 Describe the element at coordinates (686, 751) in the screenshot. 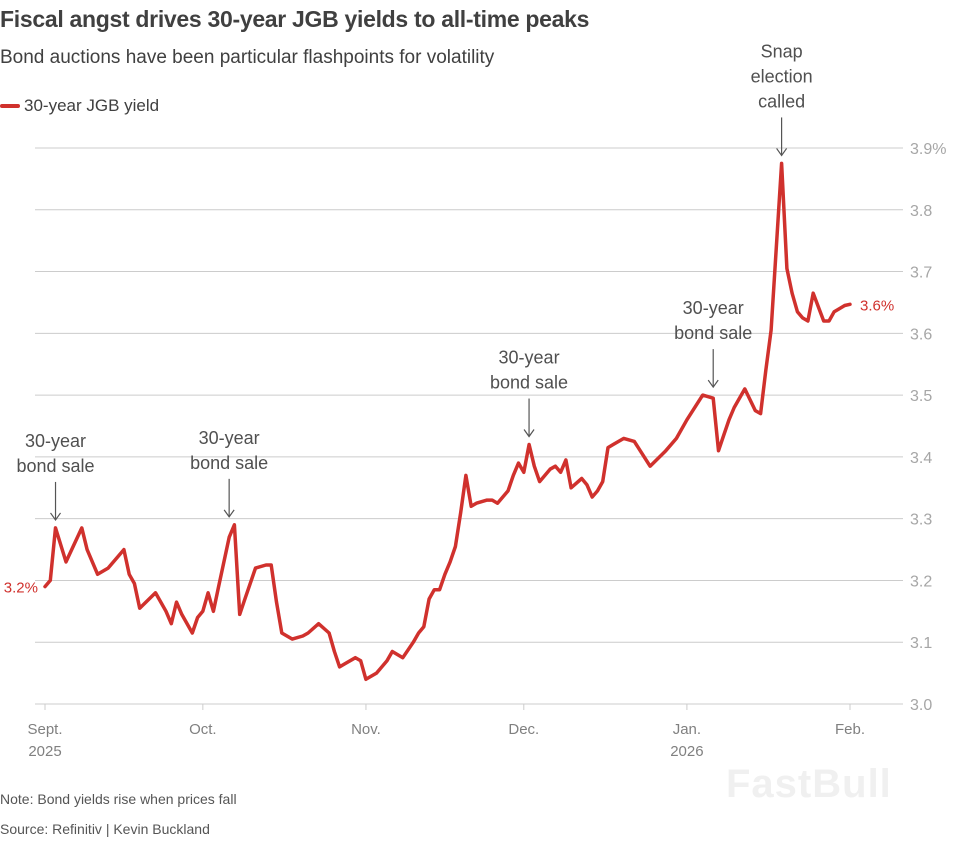

I see `x-tick-sublabel: 2026` at that location.